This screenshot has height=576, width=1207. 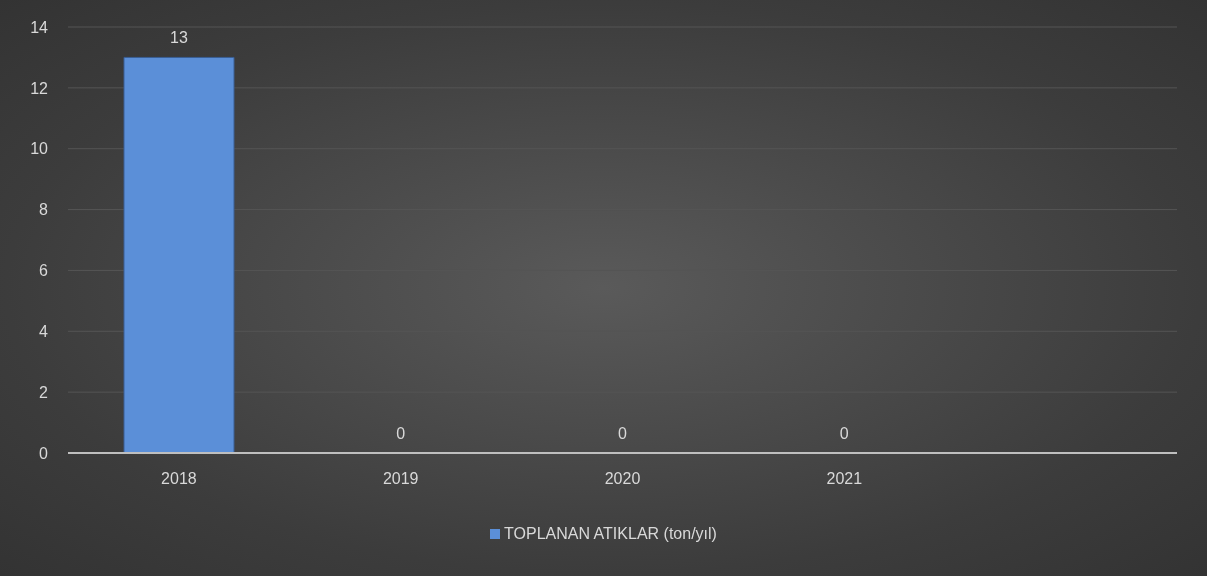 What do you see at coordinates (400, 479) in the screenshot?
I see `x-tick-label: 2019` at bounding box center [400, 479].